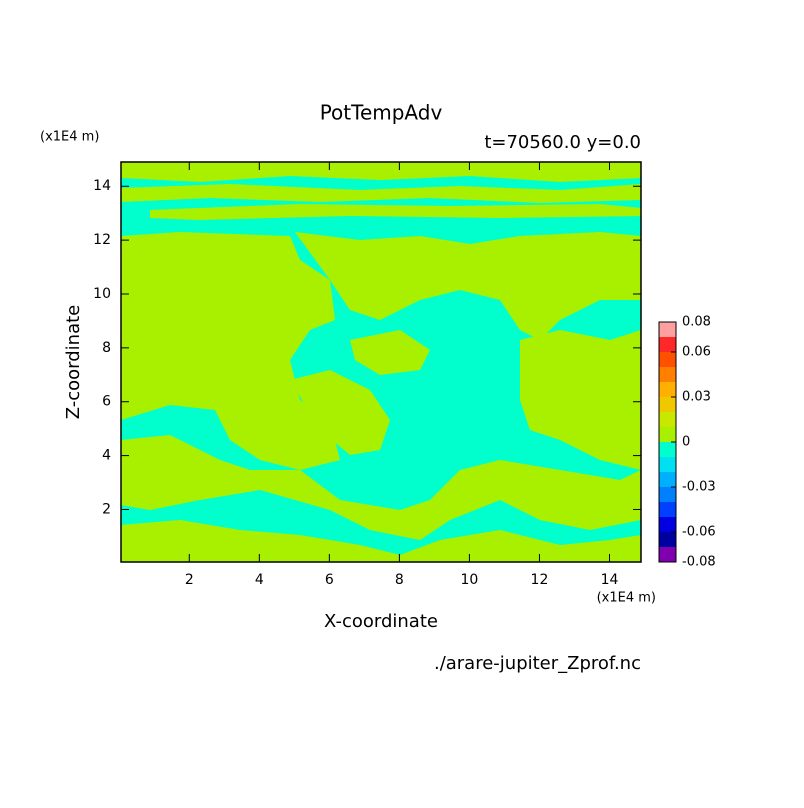  Describe the element at coordinates (696, 322) in the screenshot. I see `colorbar-tick-label: 0.08` at that location.